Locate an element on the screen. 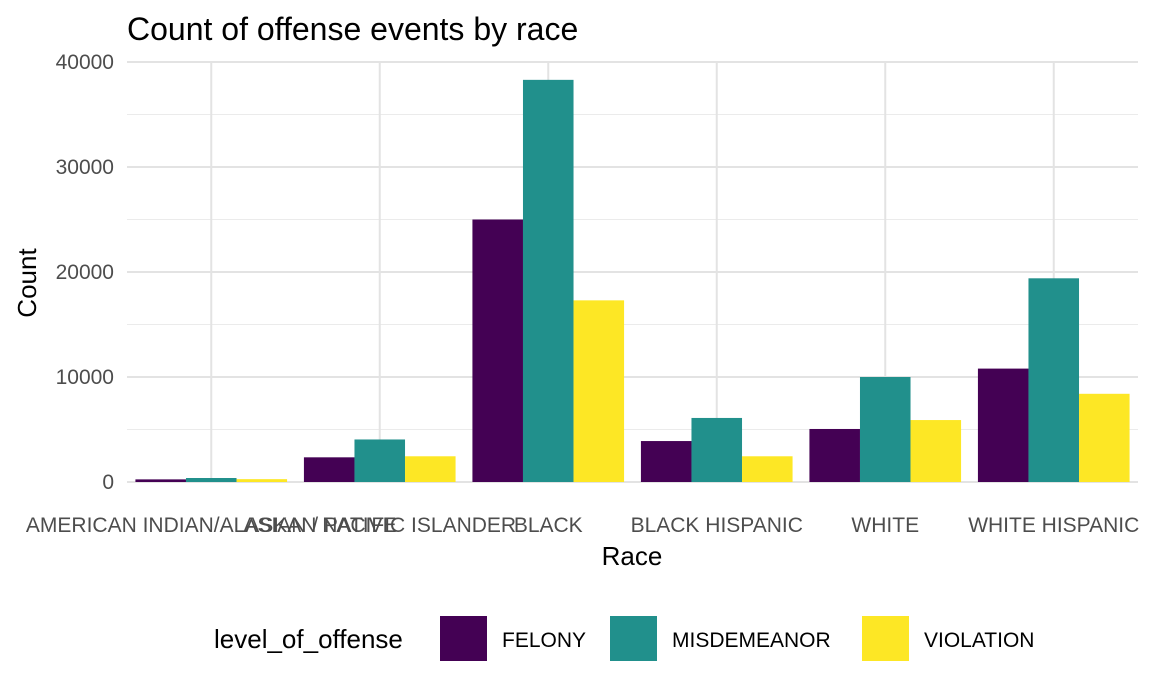 The width and height of the screenshot is (1152, 691). y-tick-label: 30000 is located at coordinates (85, 167).